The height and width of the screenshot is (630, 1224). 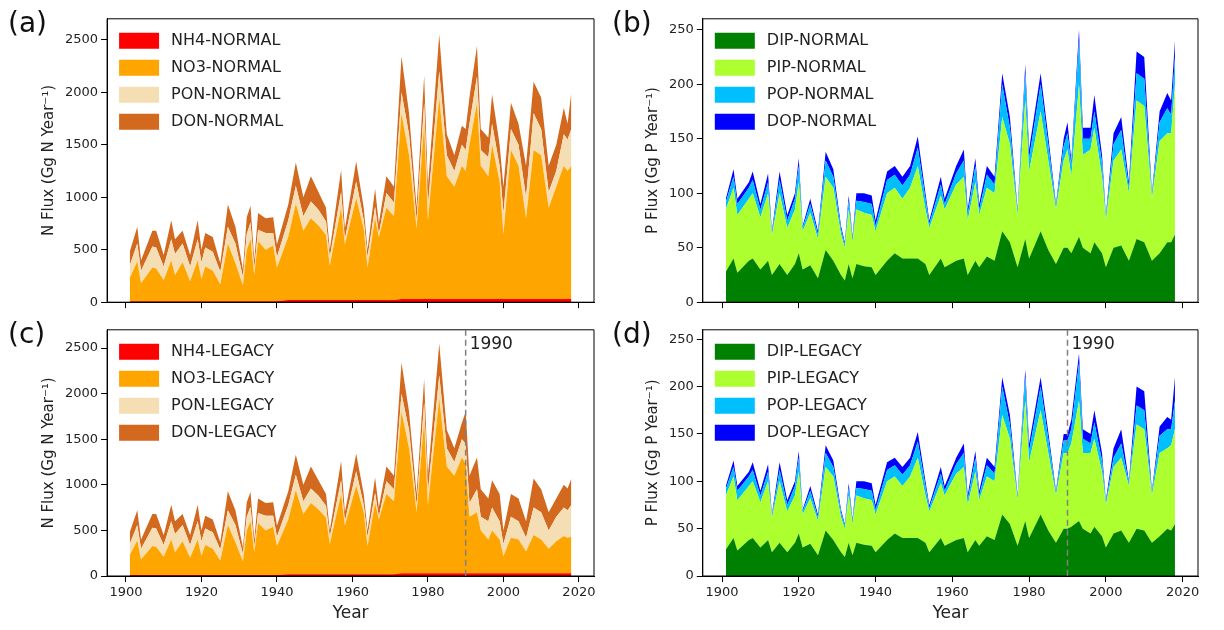 What do you see at coordinates (813, 377) in the screenshot?
I see `legend-label: PIP-LEGACY` at bounding box center [813, 377].